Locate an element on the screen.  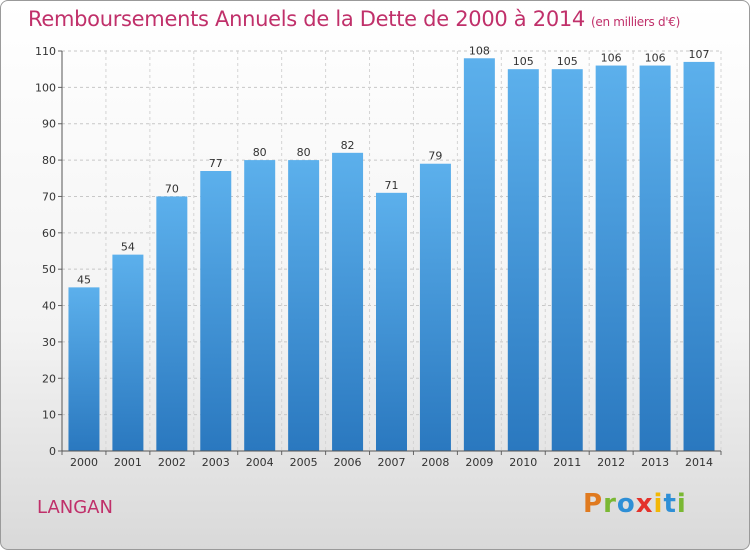
y-tick-label: 100 is located at coordinates (45, 87).